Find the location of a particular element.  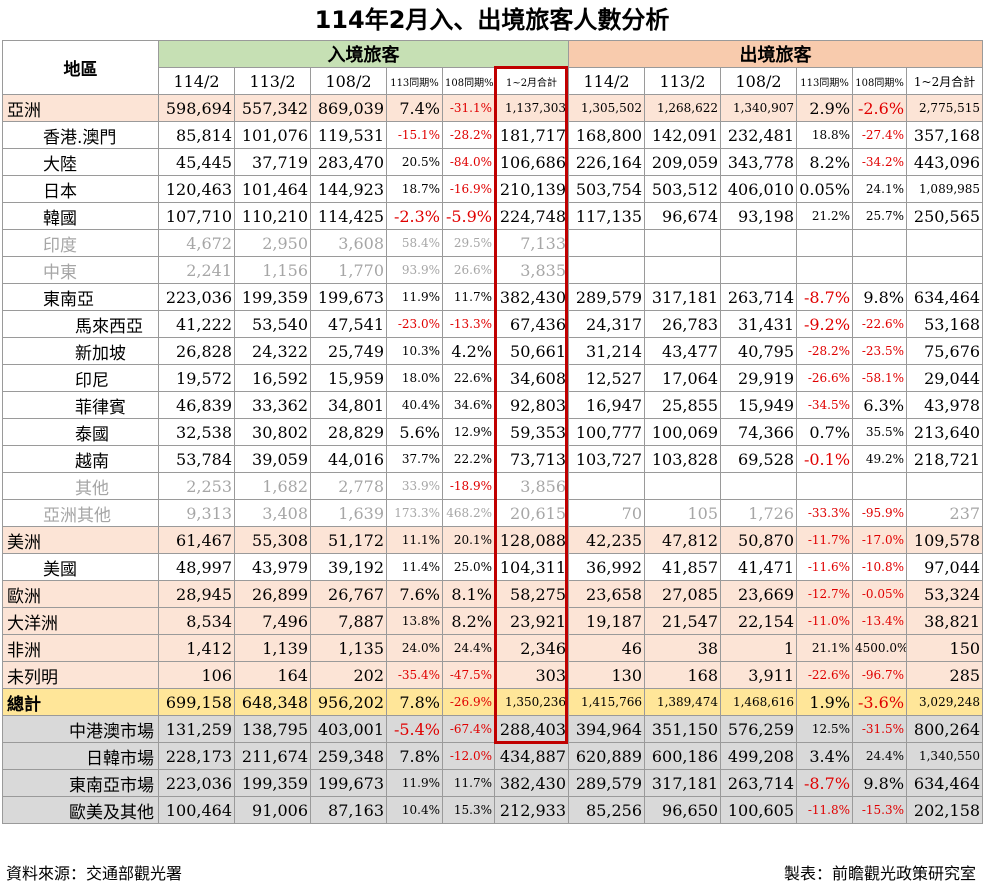

outbound-cell: 43,978 is located at coordinates (945, 405).